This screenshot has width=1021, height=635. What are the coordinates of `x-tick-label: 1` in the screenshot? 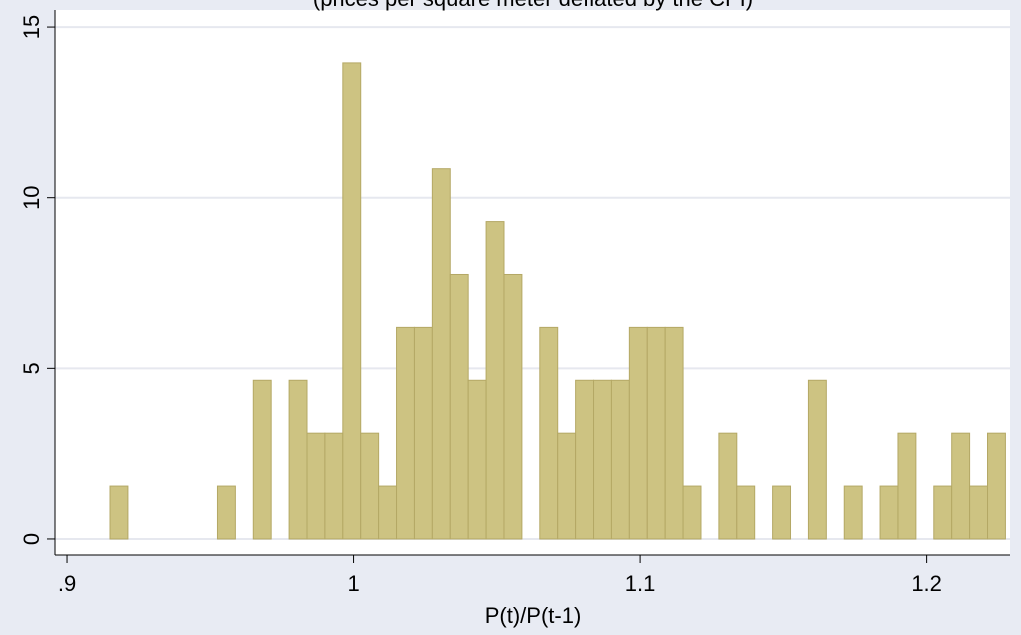 It's located at (353, 583).